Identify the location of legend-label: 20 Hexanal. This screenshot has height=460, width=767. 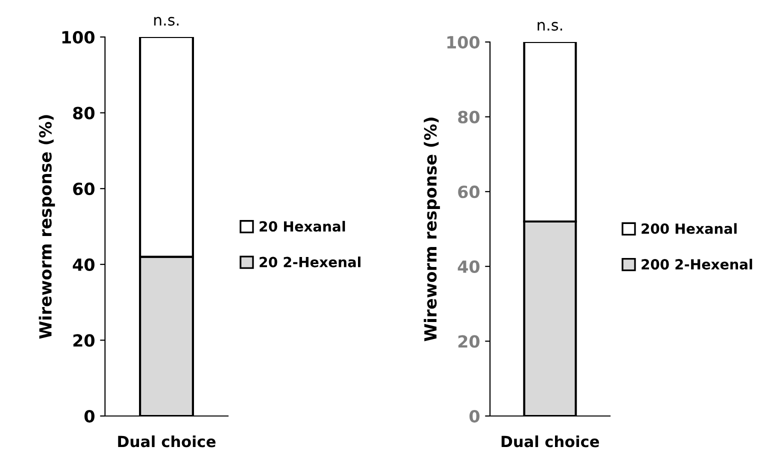
(302, 226).